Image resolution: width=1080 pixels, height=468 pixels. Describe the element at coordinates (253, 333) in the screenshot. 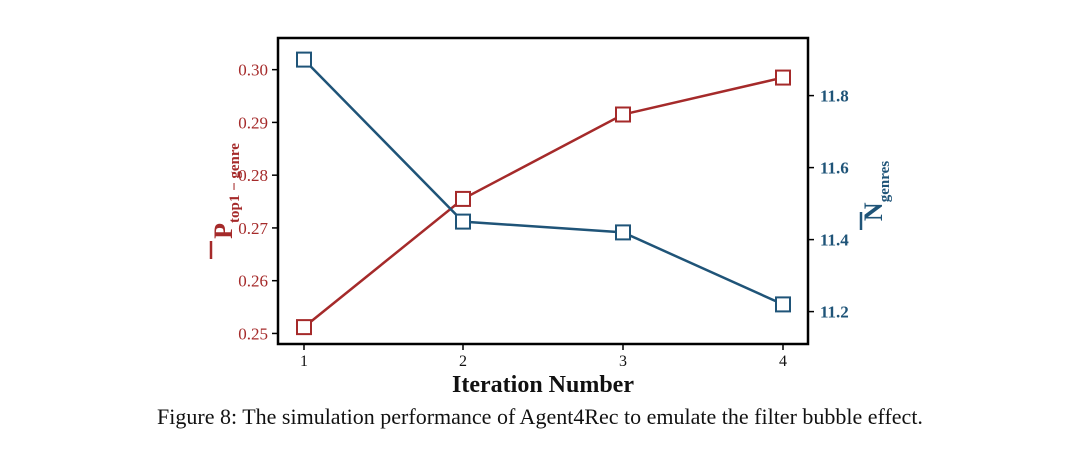

I see `left-tick-label: 0.25` at that location.